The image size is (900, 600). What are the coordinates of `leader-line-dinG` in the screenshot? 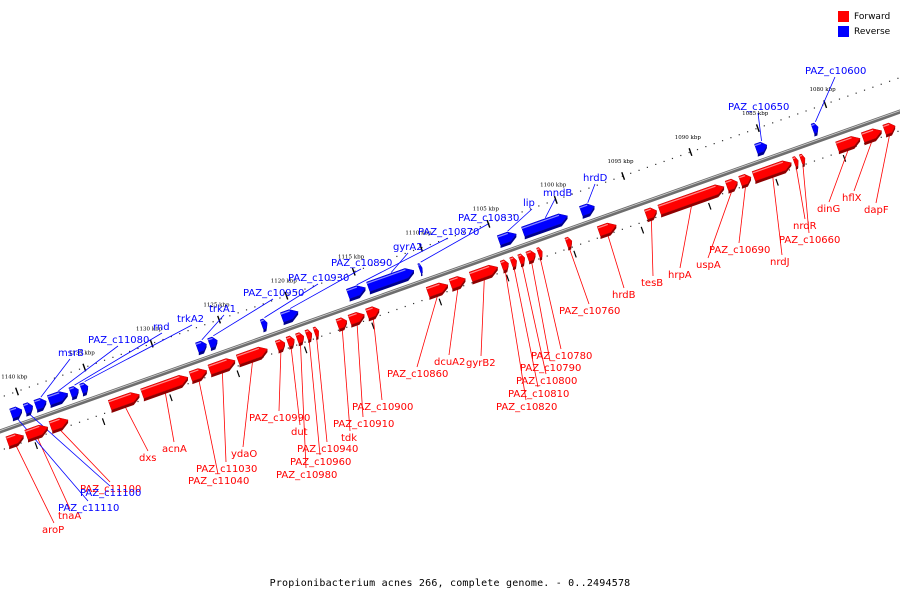 It's located at (839, 175).